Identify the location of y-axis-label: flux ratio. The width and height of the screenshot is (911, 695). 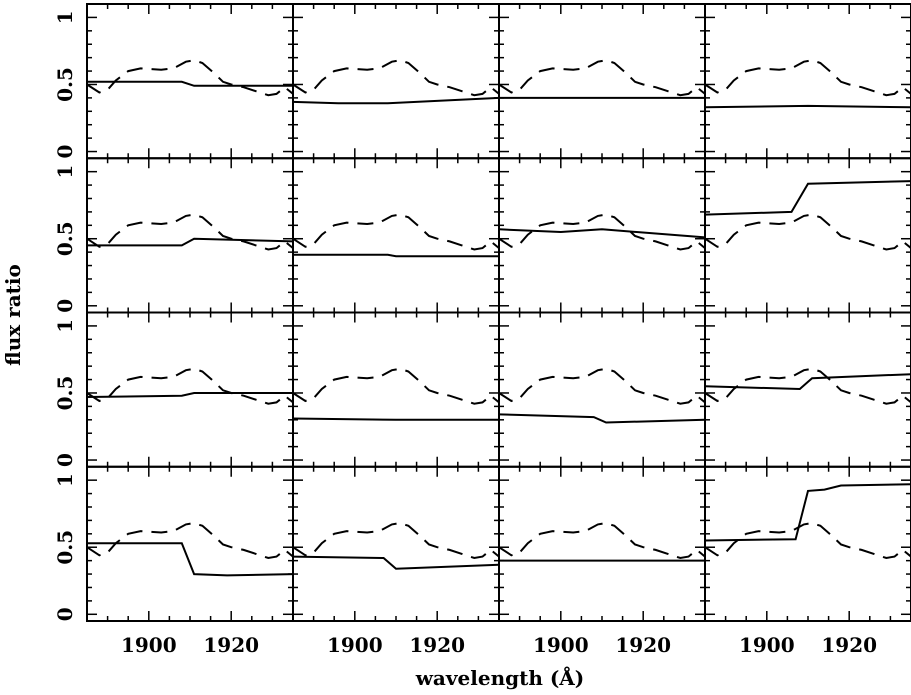
(13, 315).